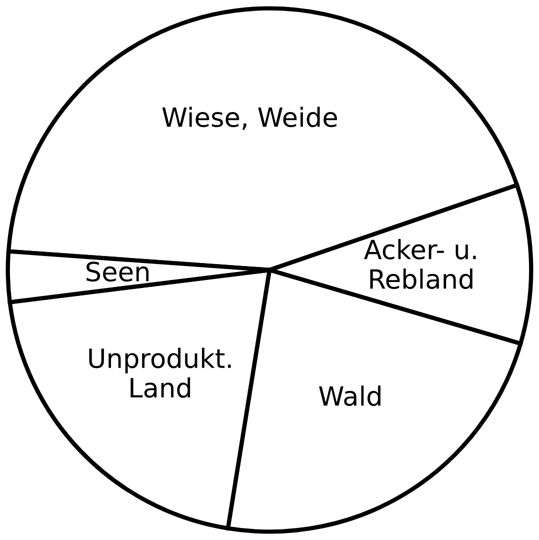 This screenshot has height=540, width=539. I want to click on slice-label: Wiese, Weide, so click(249, 118).